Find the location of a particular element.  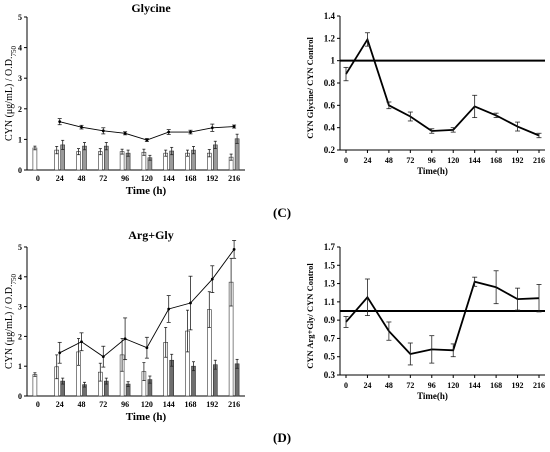

y-tick-label: 1.7 is located at coordinates (330, 247).